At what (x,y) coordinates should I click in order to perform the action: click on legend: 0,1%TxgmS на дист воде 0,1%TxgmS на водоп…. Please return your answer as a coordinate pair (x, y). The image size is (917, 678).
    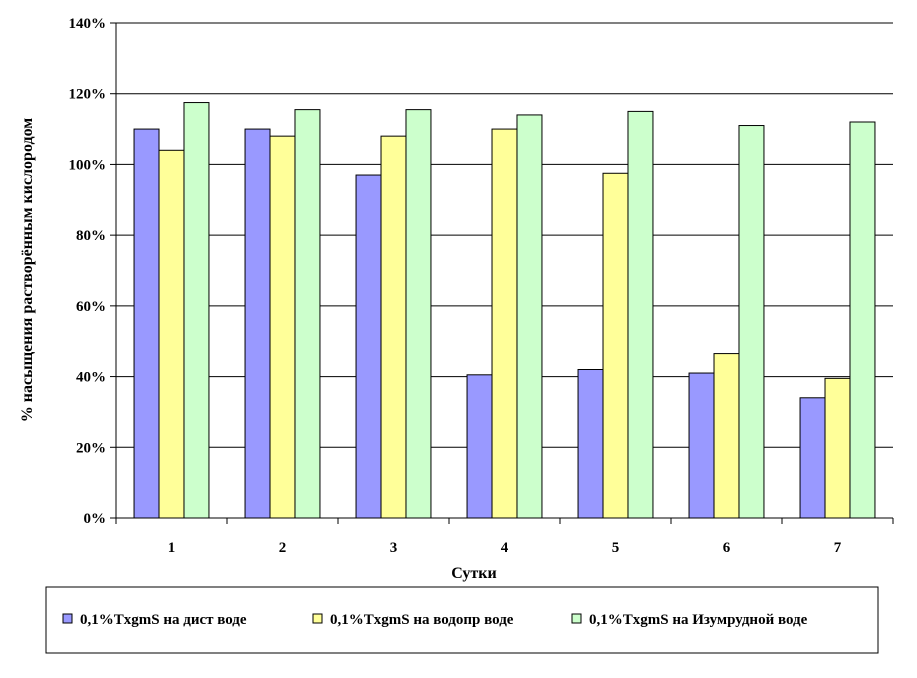
    Looking at the image, I should click on (462, 620).